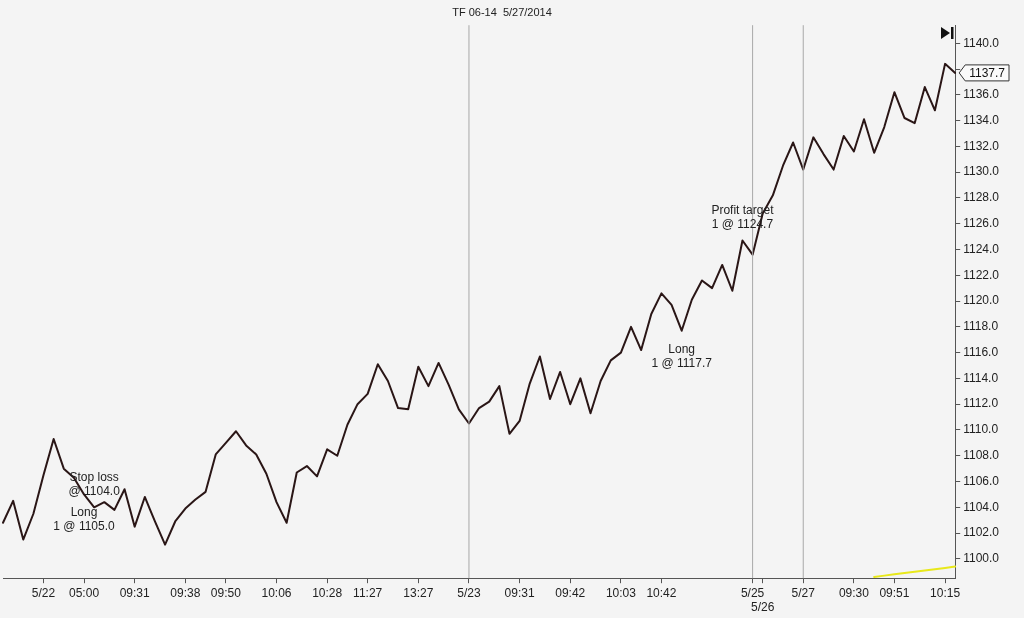  I want to click on x-tick-label: 10:15, so click(945, 592).